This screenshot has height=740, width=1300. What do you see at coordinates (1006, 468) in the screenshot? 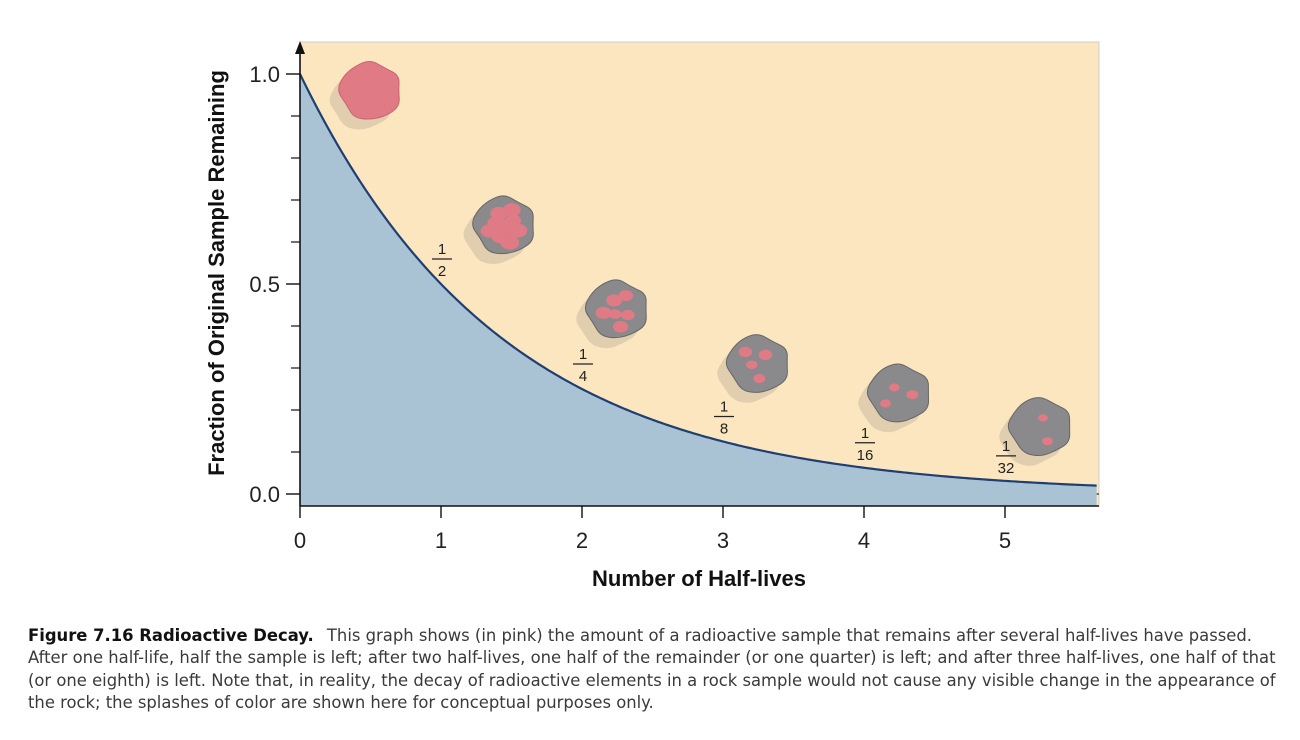
I see `fraction-denominator: 32` at bounding box center [1006, 468].